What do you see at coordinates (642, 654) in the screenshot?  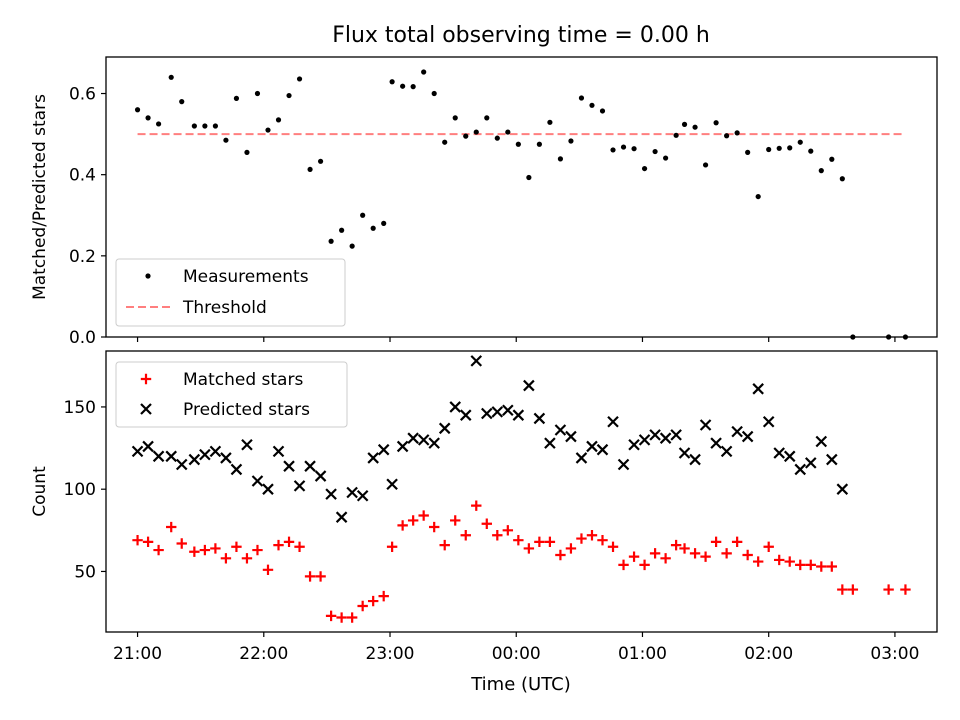 I see `x-tick-label: 01:00` at bounding box center [642, 654].